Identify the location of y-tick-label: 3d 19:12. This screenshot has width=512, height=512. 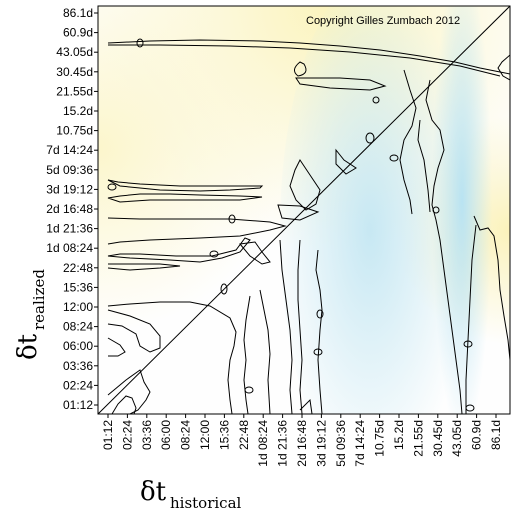
(69, 189).